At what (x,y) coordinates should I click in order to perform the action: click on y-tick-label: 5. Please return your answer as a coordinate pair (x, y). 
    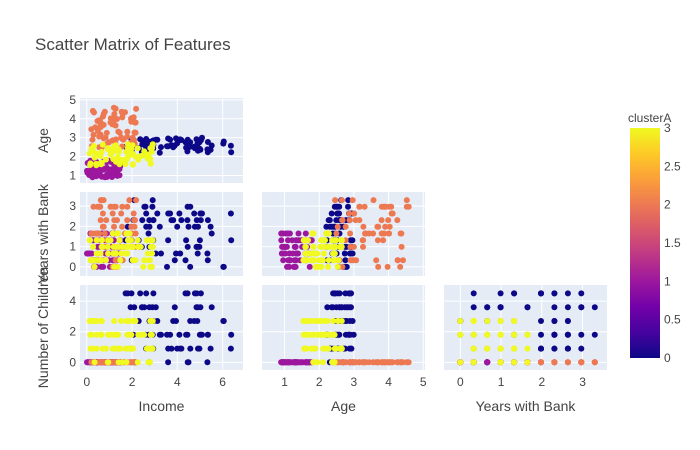
    Looking at the image, I should click on (72, 100).